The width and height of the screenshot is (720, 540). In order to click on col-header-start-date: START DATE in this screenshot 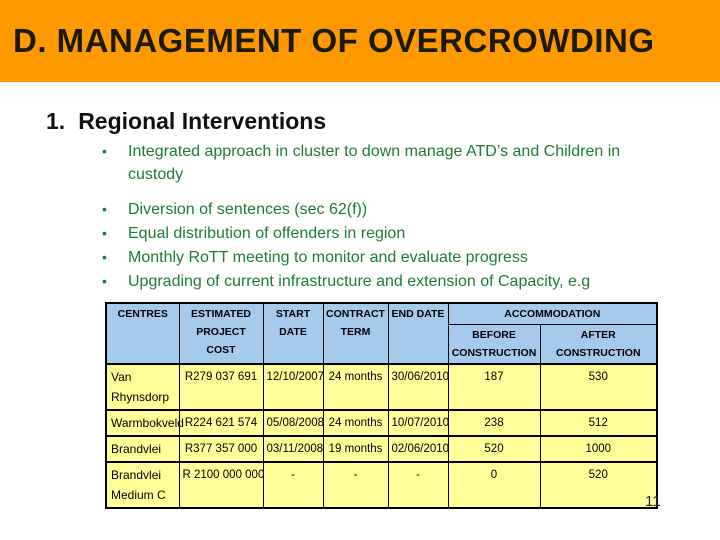, I will do `click(293, 333)`.